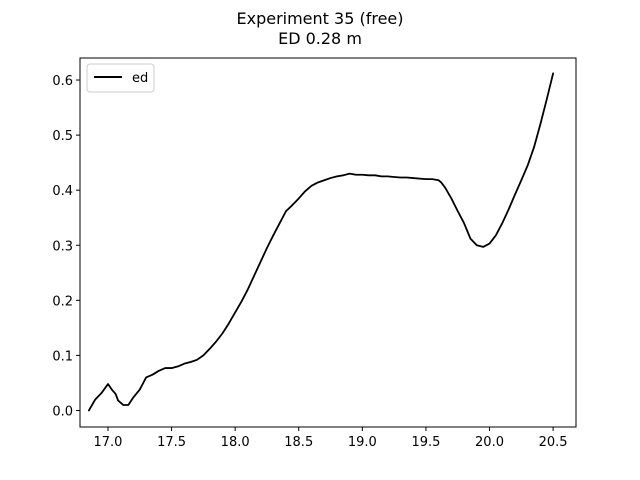 The height and width of the screenshot is (480, 640). I want to click on y-tick-label: 0.1, so click(62, 356).